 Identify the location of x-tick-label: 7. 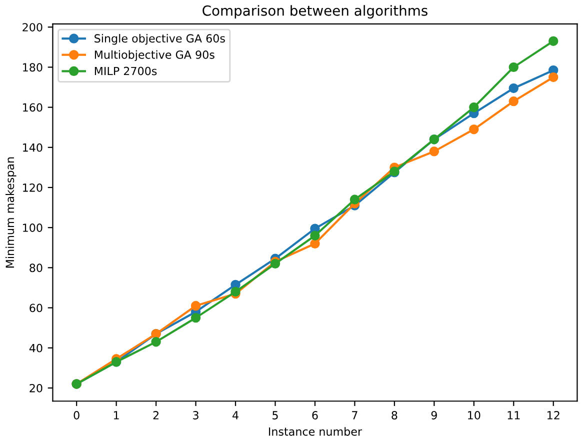
(355, 415).